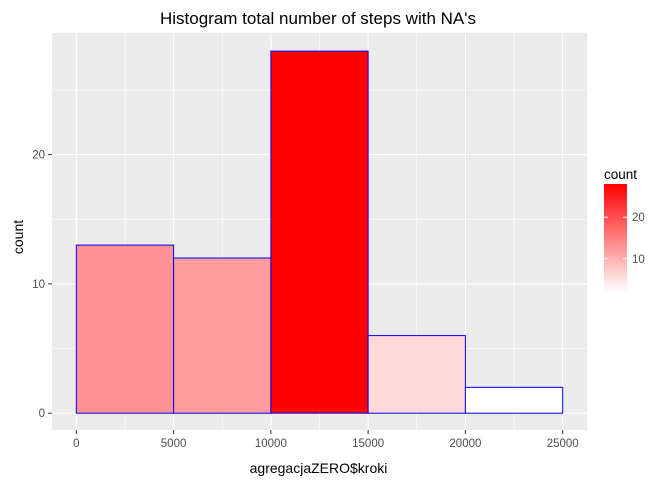 The width and height of the screenshot is (672, 480). What do you see at coordinates (563, 444) in the screenshot?
I see `x-tick-label: 25000` at bounding box center [563, 444].